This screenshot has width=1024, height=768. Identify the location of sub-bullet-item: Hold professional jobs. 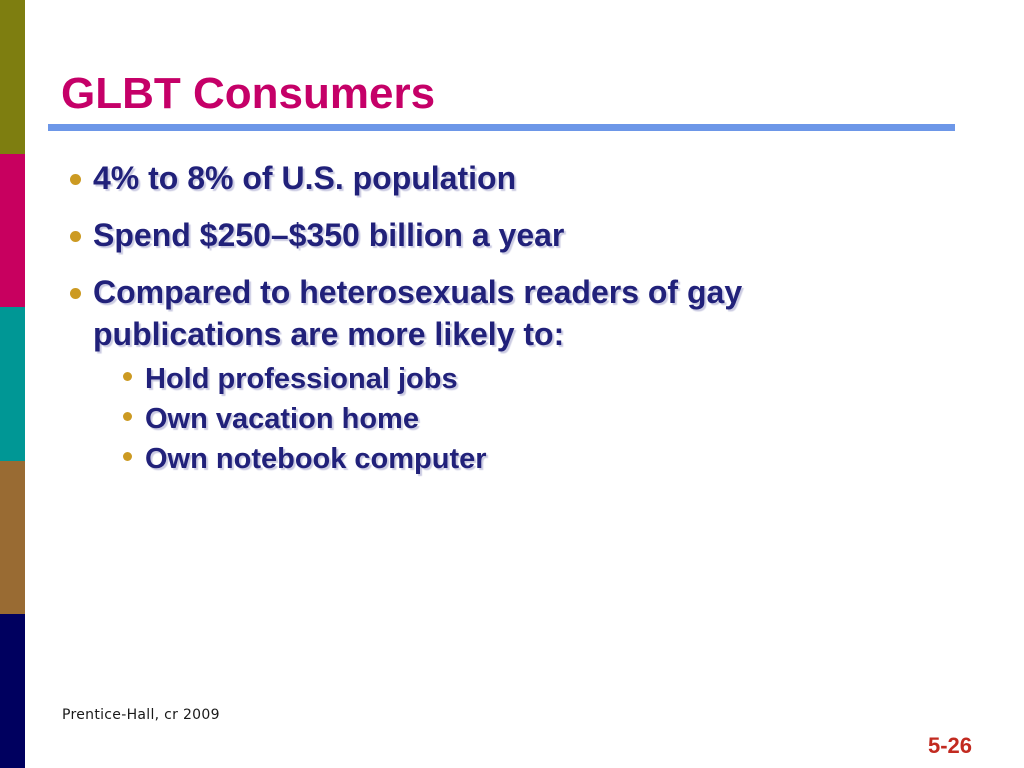
(491, 379).